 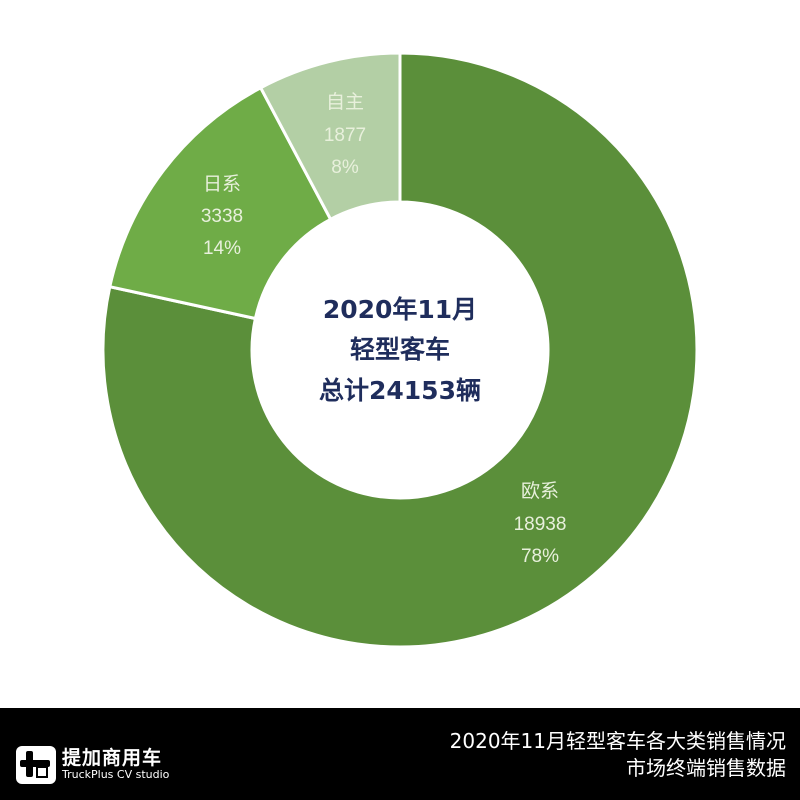 What do you see at coordinates (345, 167) in the screenshot?
I see `label-domestic-pct: 8%` at bounding box center [345, 167].